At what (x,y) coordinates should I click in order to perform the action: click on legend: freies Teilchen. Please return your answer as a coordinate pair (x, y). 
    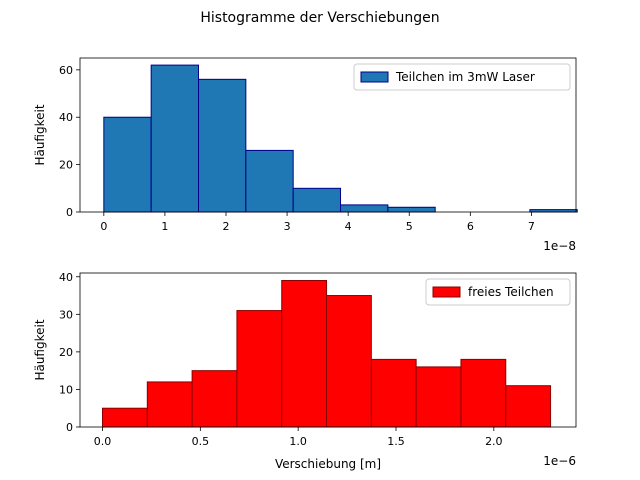
    Looking at the image, I should click on (498, 292).